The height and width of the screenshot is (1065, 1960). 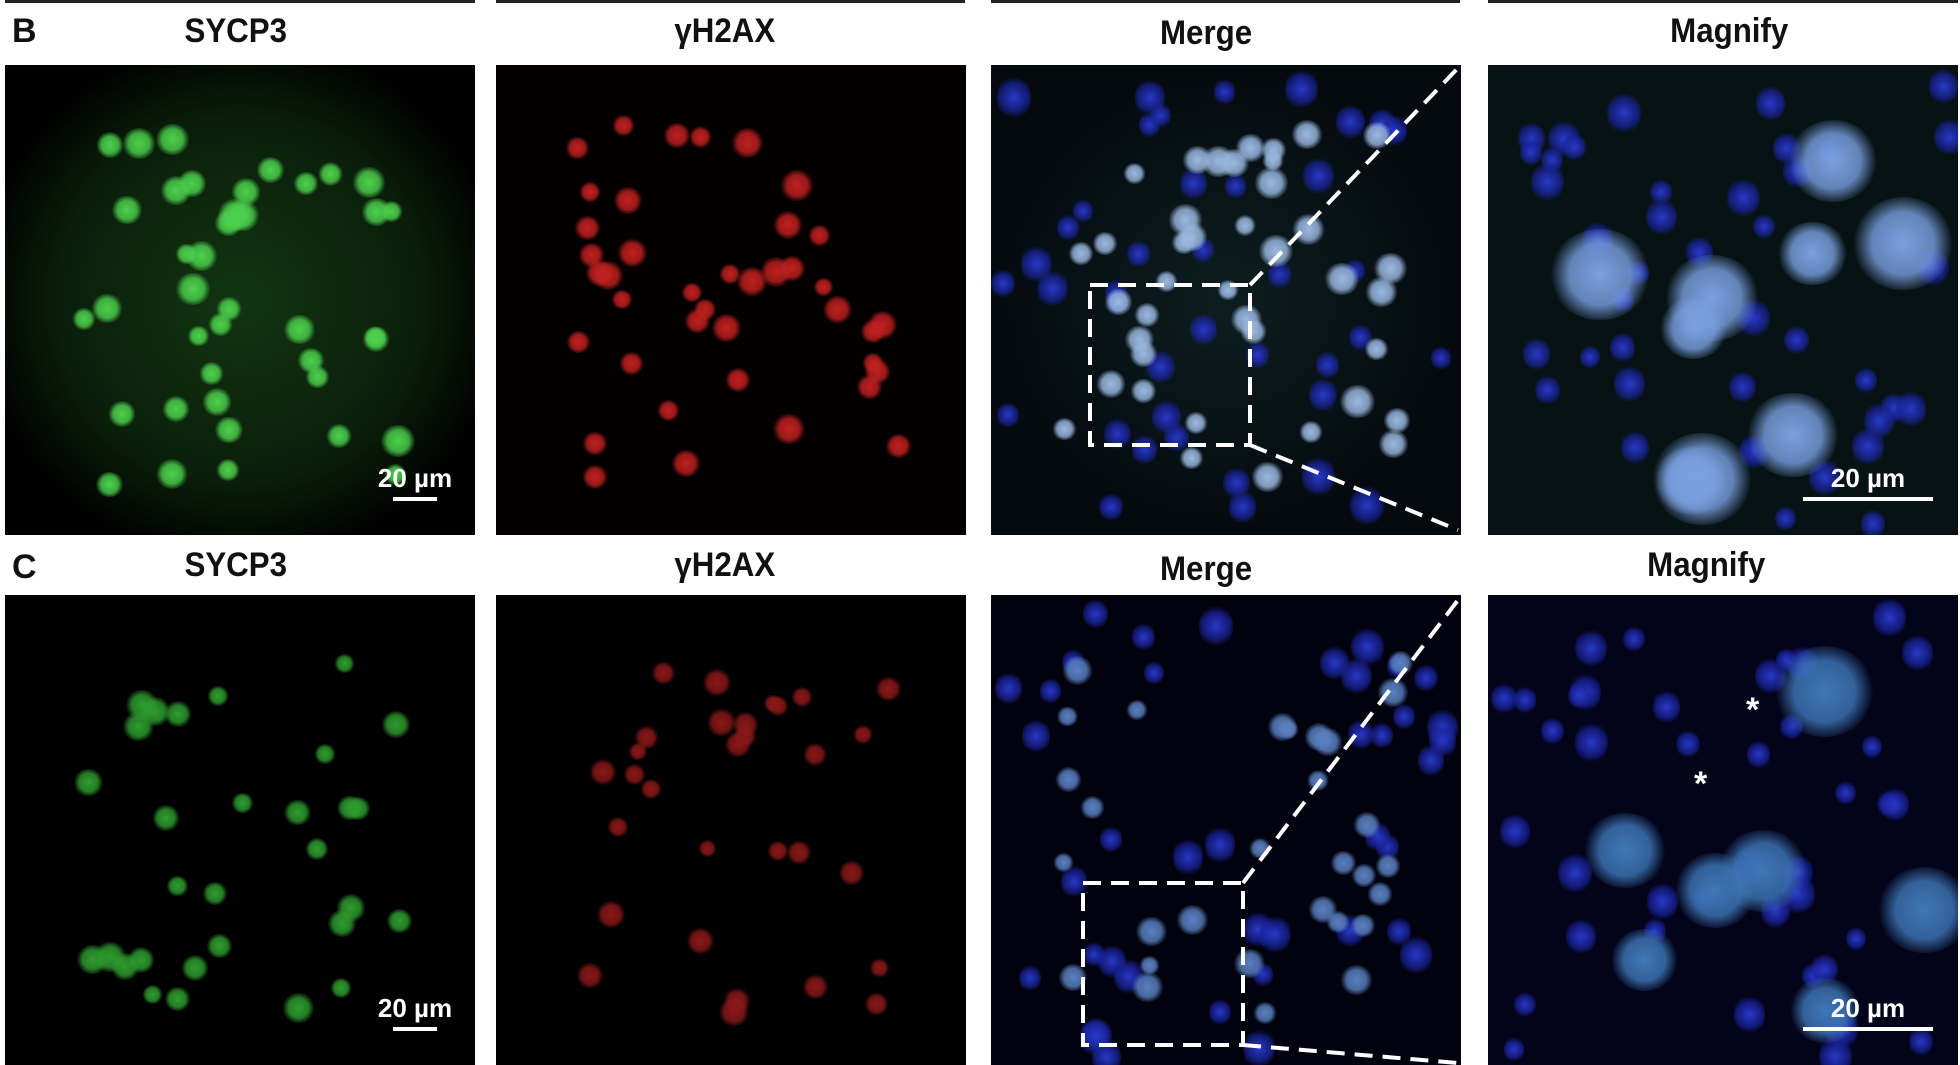 I want to click on header-sycp3: SYCP3, so click(x=236, y=31).